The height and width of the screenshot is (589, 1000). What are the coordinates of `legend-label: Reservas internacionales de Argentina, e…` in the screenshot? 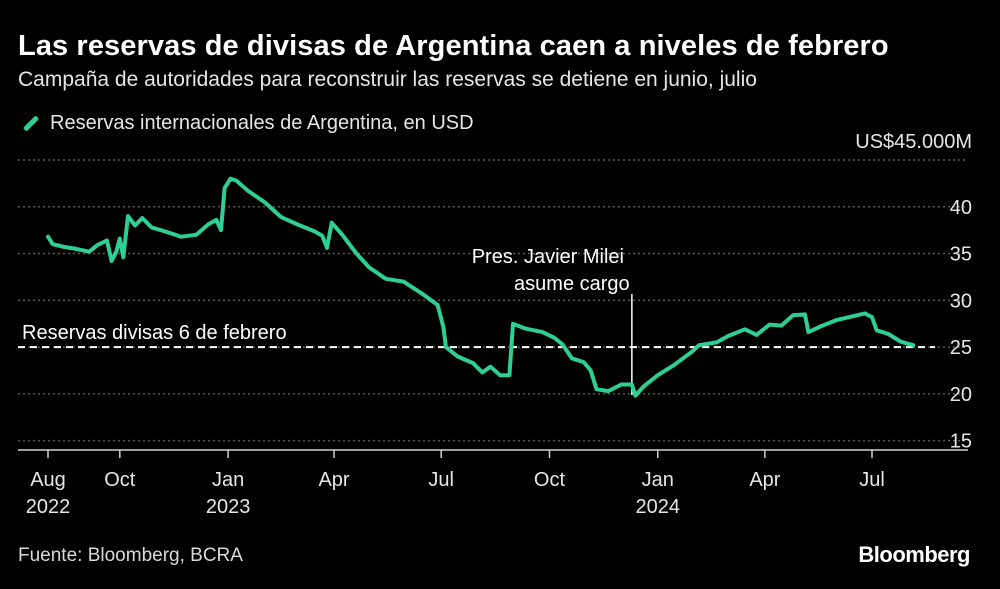 It's located at (262, 123).